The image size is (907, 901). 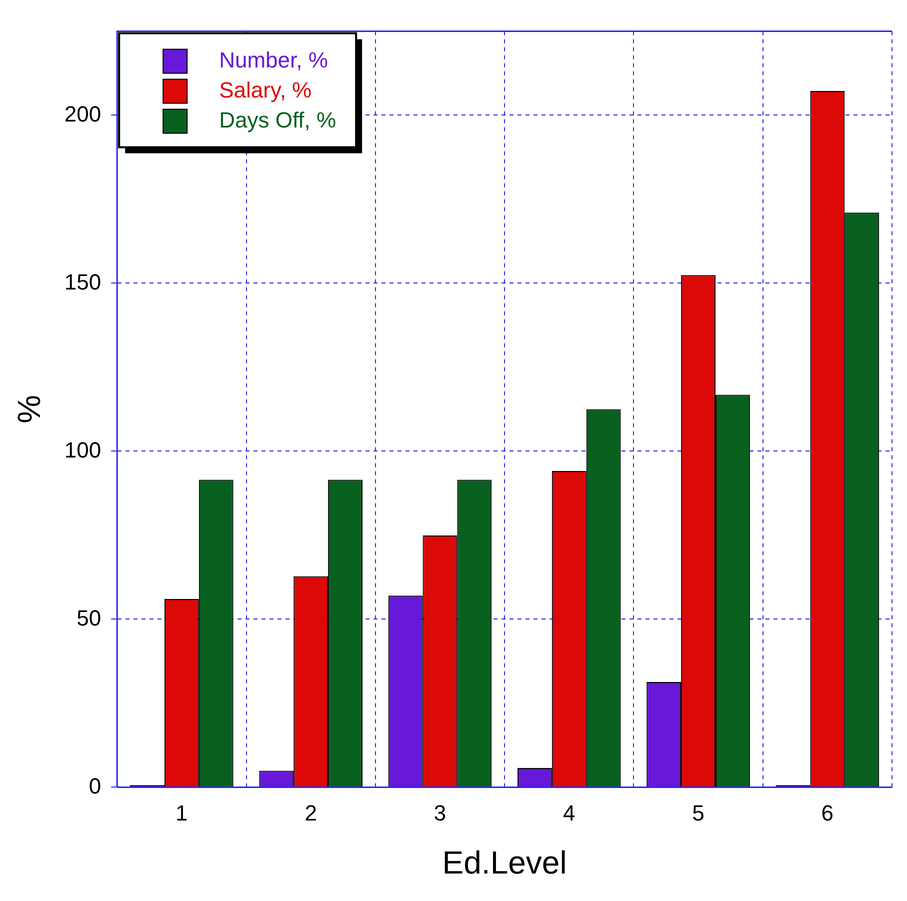 I want to click on x-tick-label: 6, so click(x=827, y=813).